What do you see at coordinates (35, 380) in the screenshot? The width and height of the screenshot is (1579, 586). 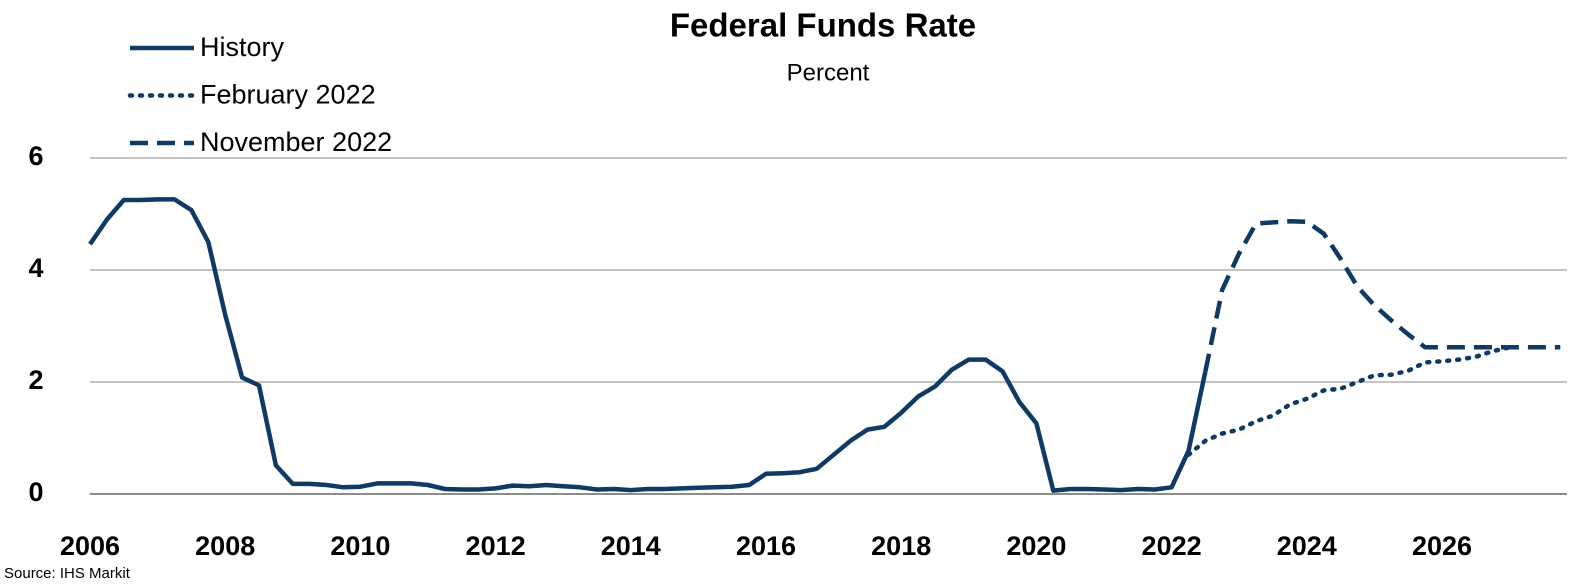 I see `y-tick-label: 2` at bounding box center [35, 380].